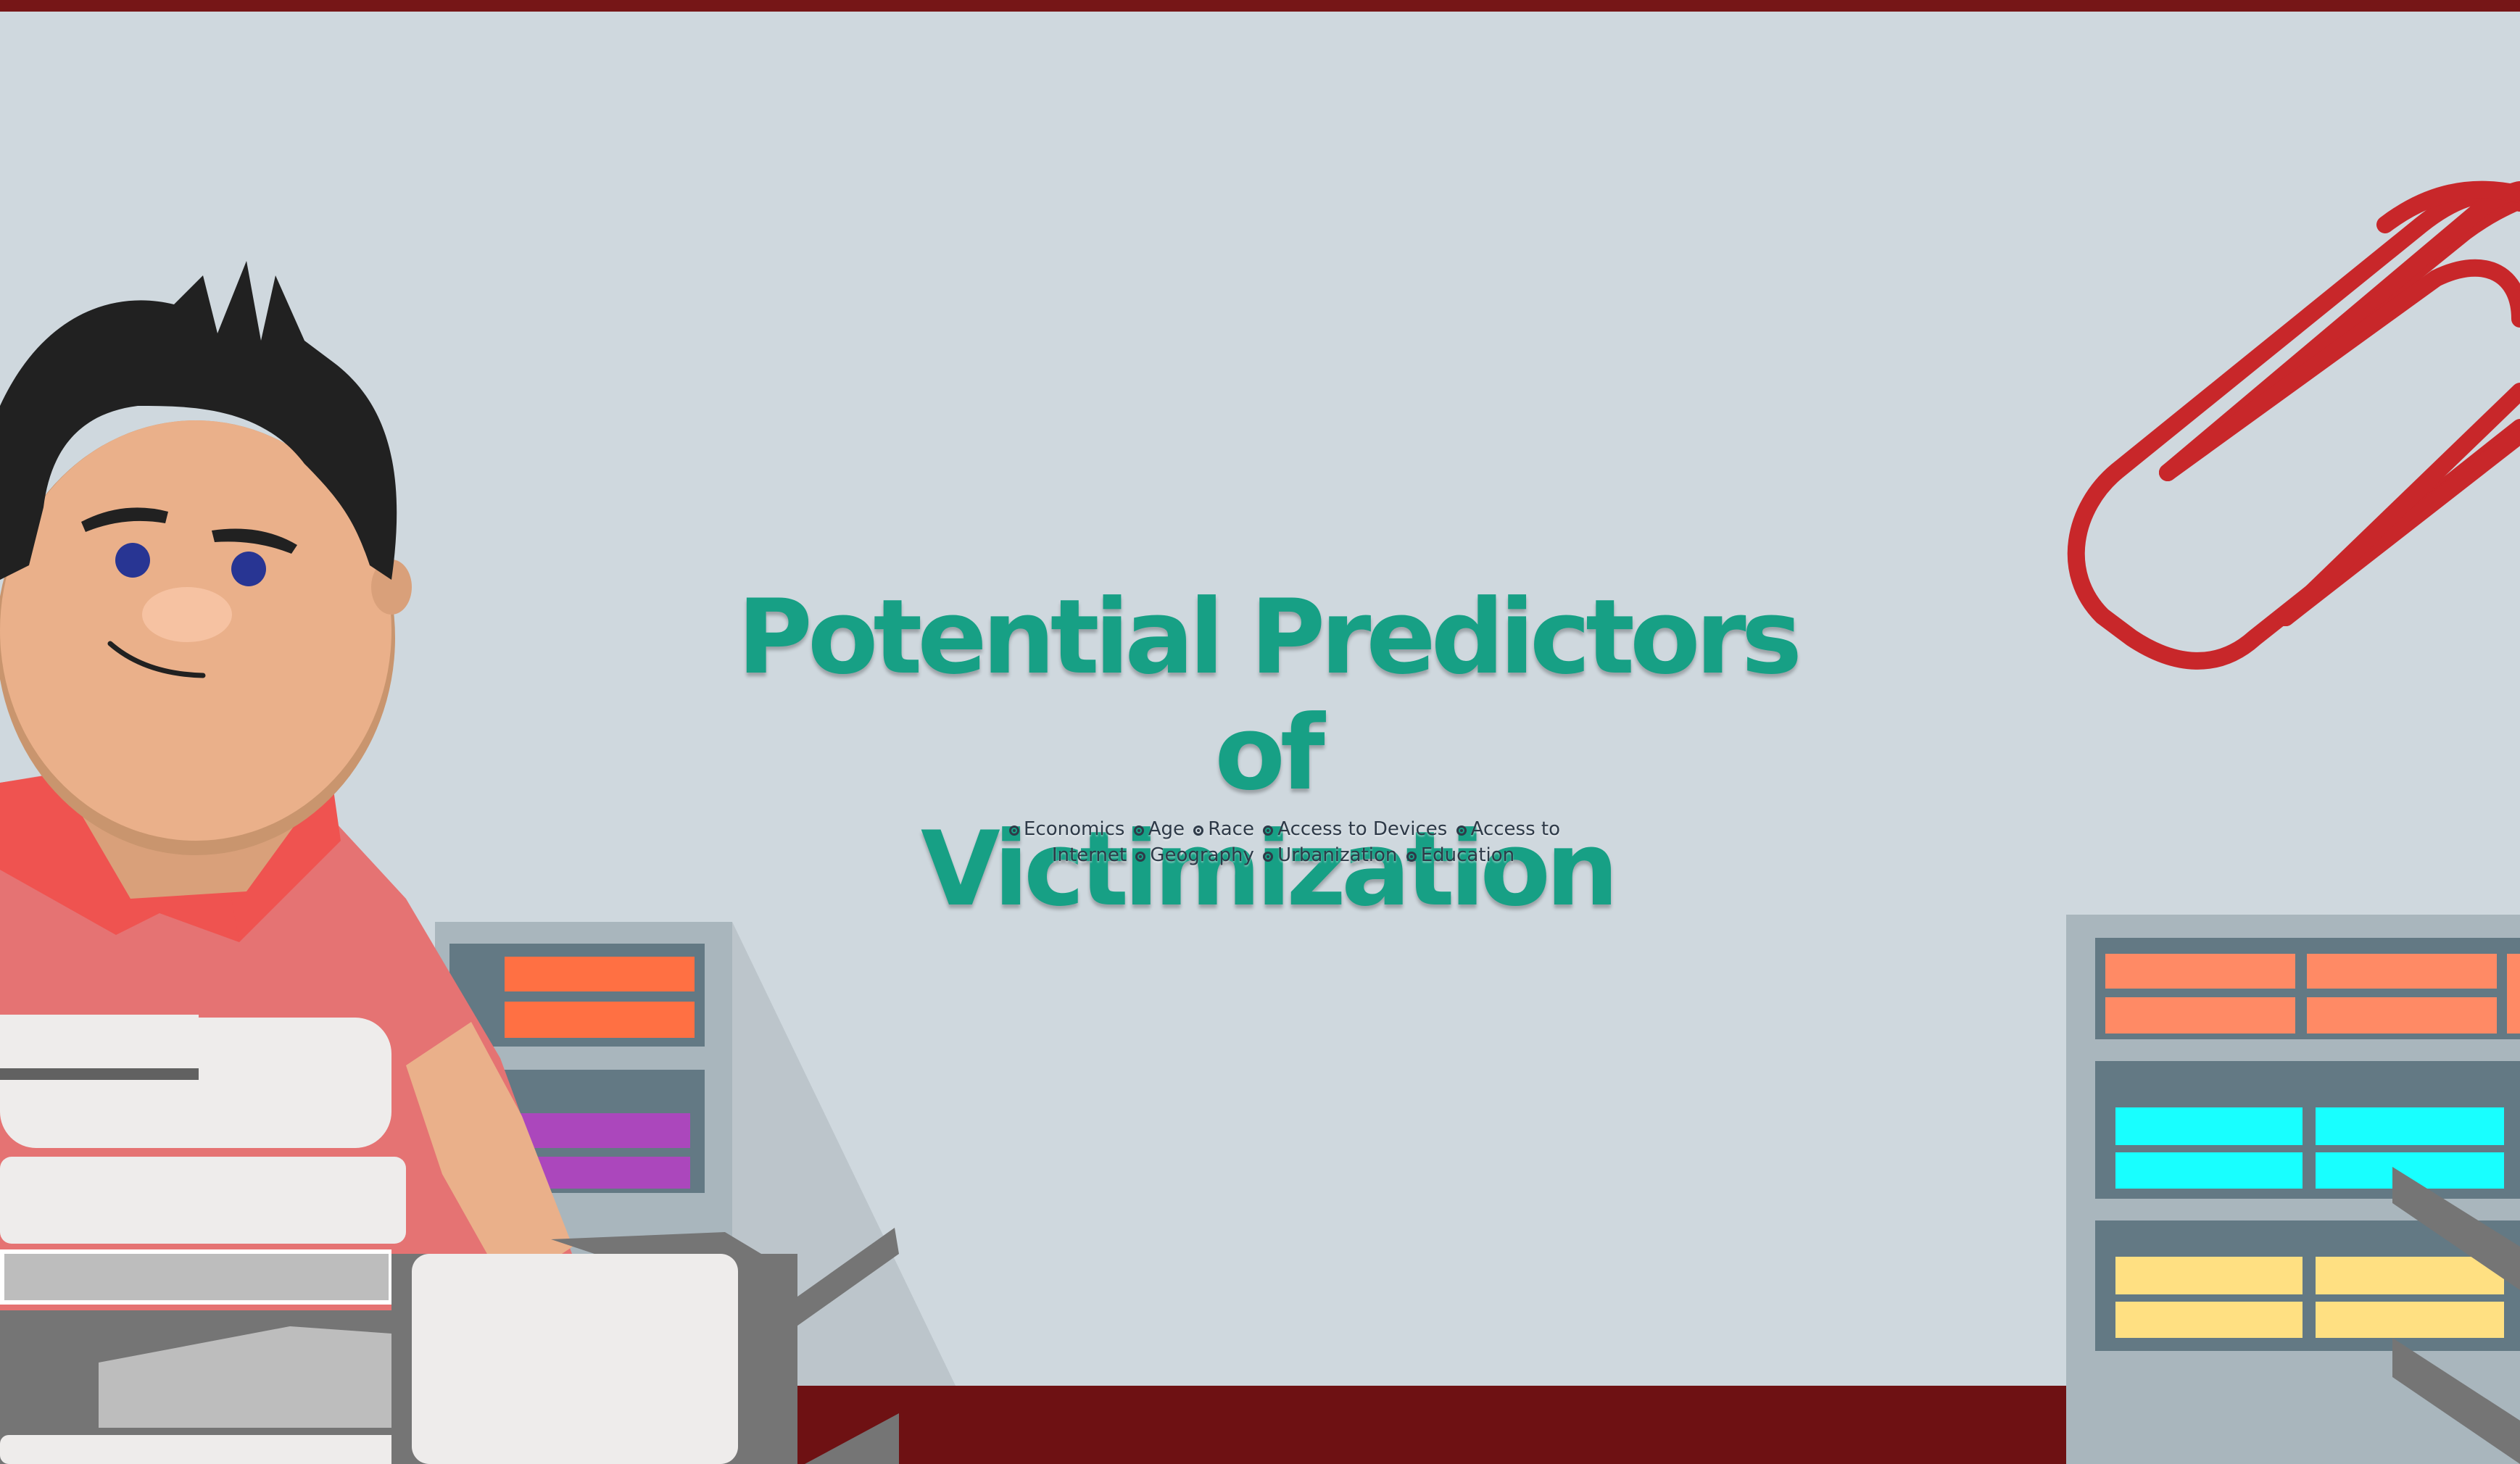 The height and width of the screenshot is (1464, 2520). I want to click on page-title: Potential Predictors of Victimization, so click(1267, 754).